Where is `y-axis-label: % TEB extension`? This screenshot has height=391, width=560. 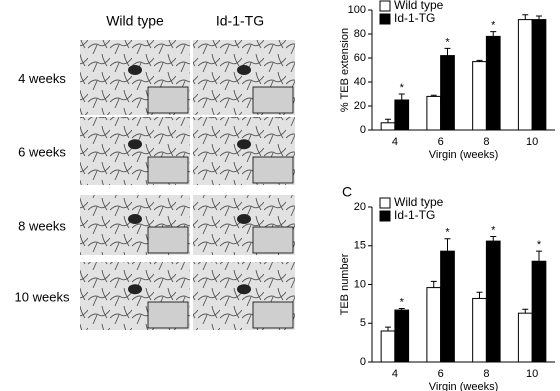
y-axis-label: % TEB extension is located at coordinates (345, 70).